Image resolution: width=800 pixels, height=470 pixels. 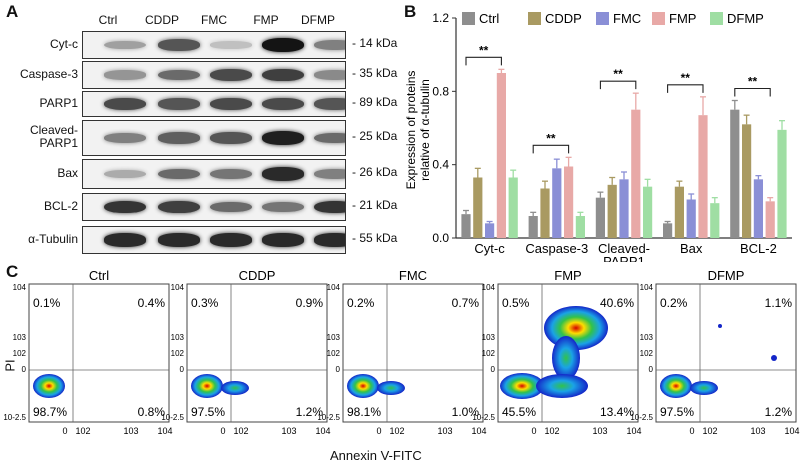 What do you see at coordinates (704, 388) in the screenshot?
I see `cell-population-tail` at bounding box center [704, 388].